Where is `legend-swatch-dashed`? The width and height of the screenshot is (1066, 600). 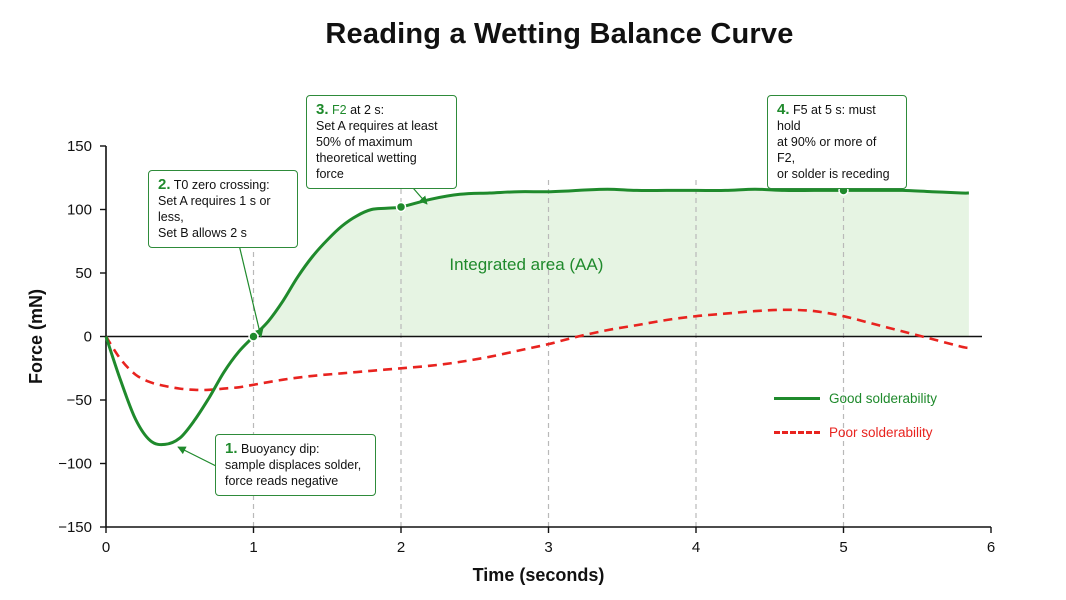 legend-swatch-dashed is located at coordinates (797, 432).